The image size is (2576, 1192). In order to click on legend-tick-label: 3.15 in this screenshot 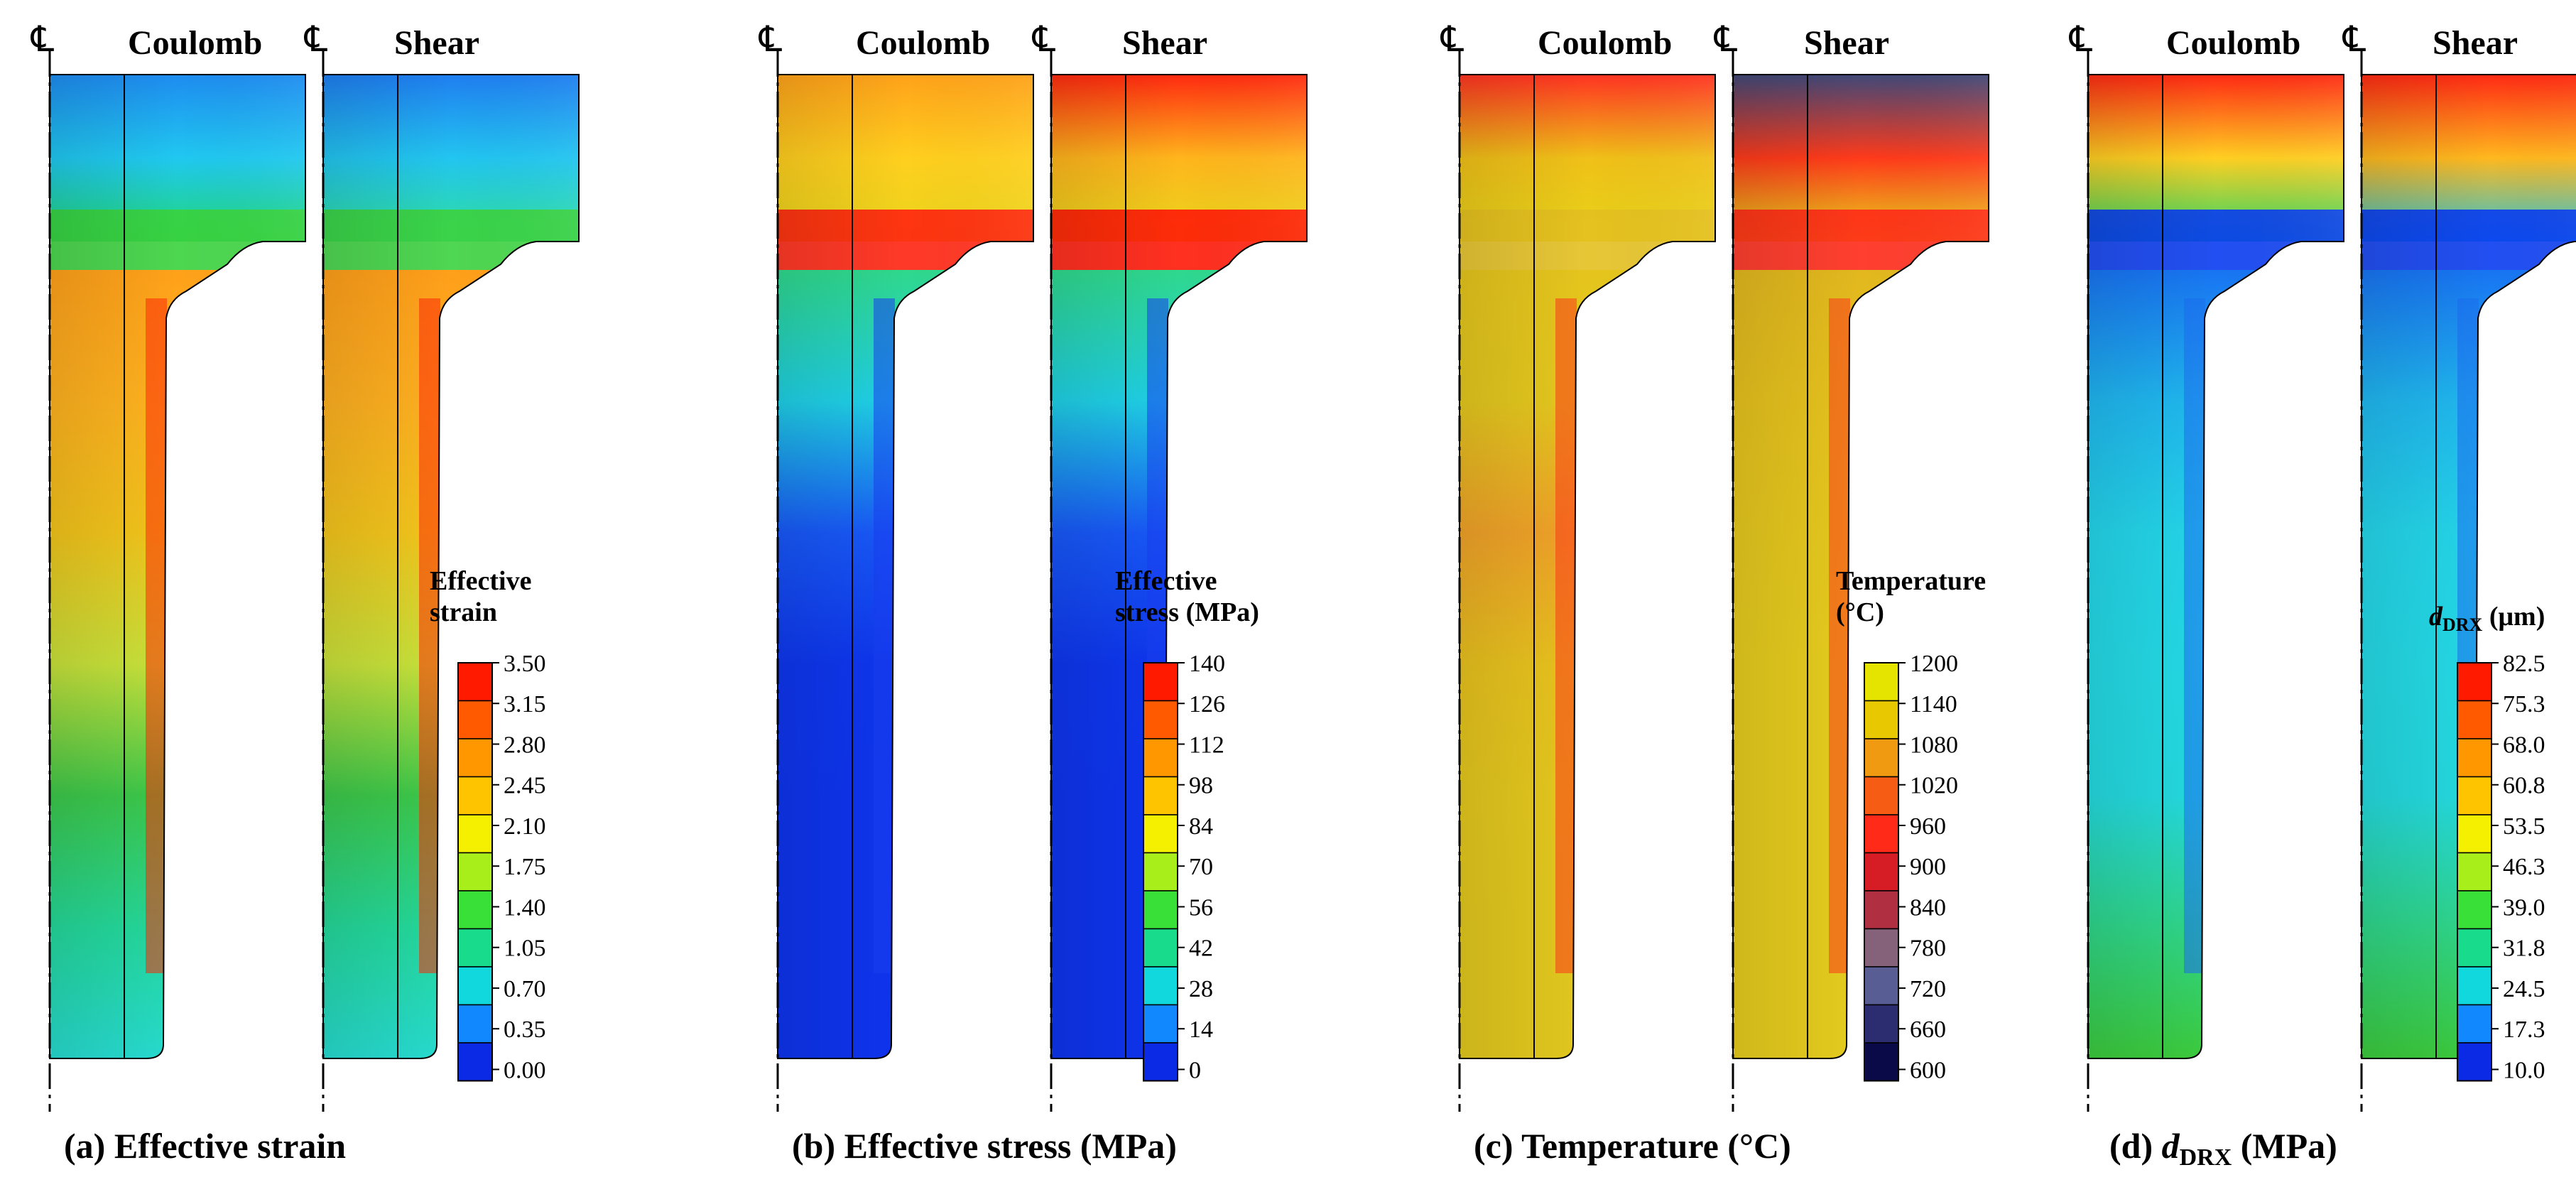, I will do `click(525, 704)`.